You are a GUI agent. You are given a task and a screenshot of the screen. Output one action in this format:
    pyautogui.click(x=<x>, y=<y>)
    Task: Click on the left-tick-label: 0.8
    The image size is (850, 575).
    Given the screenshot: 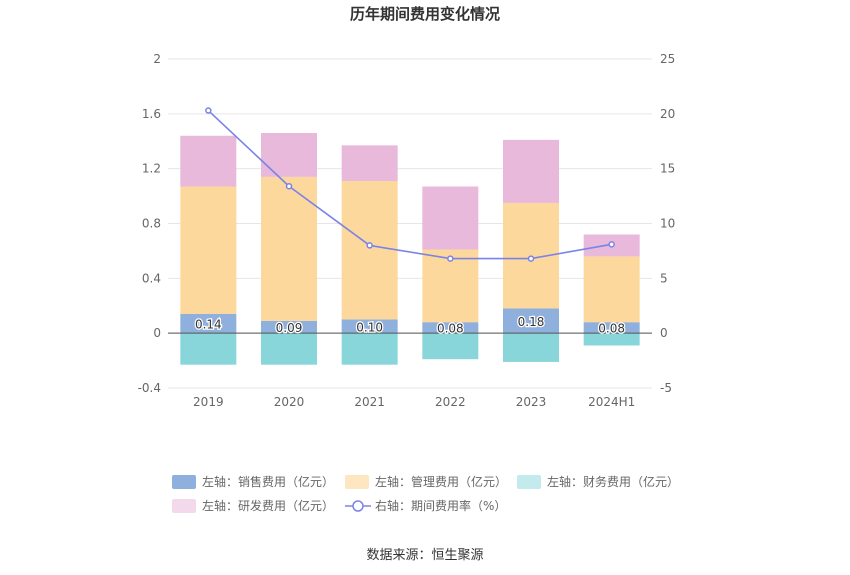 What is the action you would take?
    pyautogui.click(x=151, y=224)
    